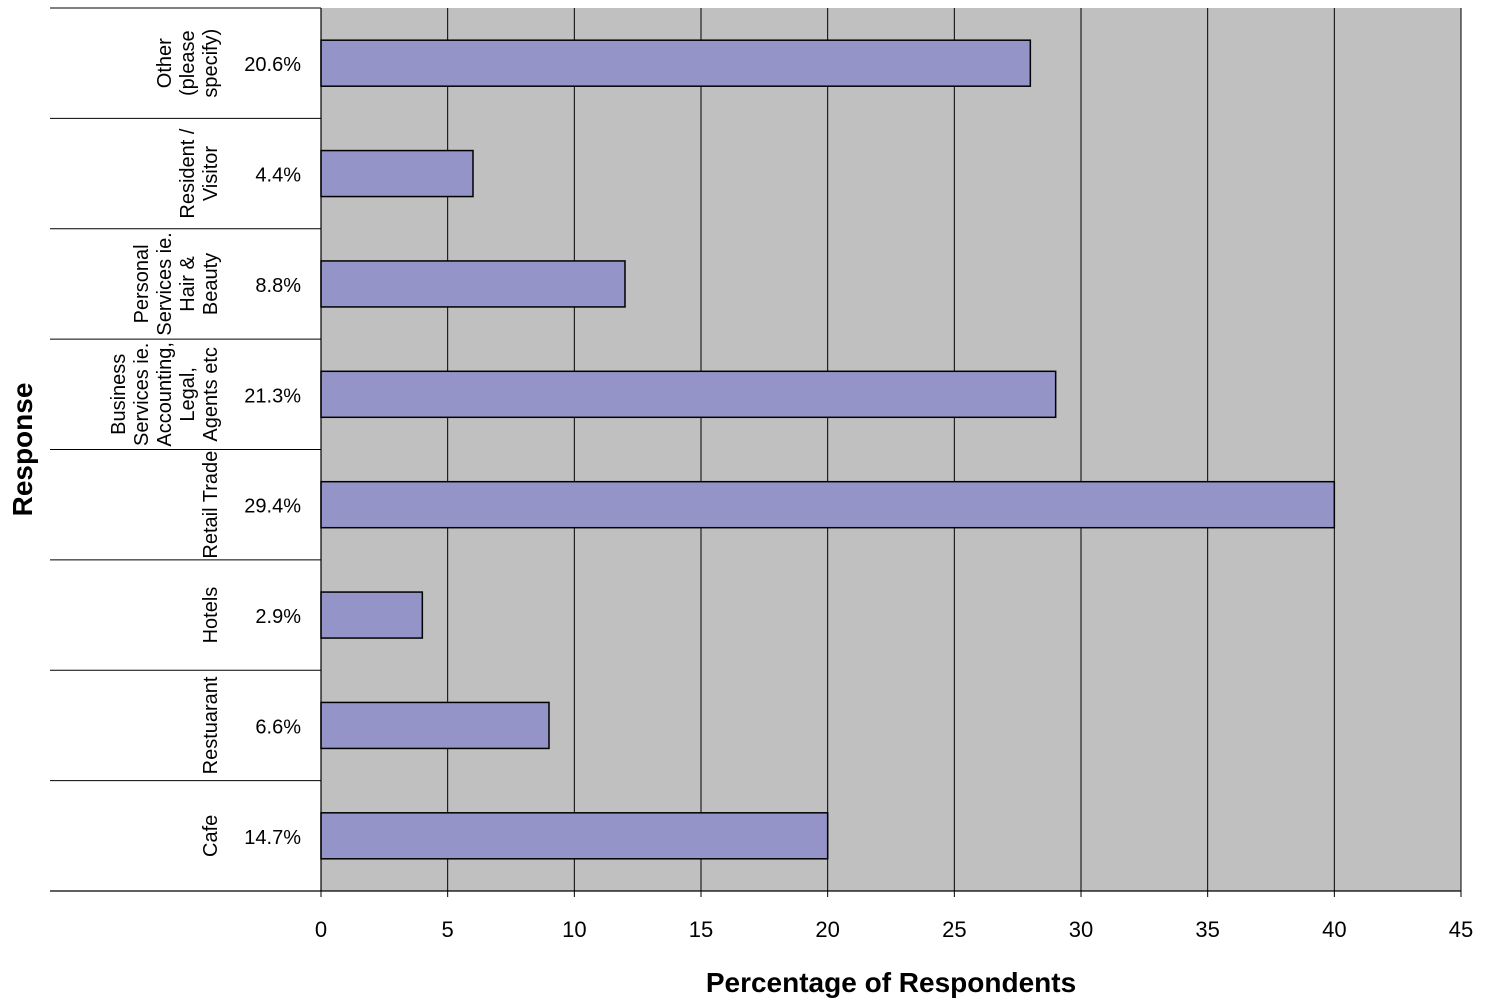  What do you see at coordinates (211, 63) in the screenshot?
I see `category-name-line: specify)` at bounding box center [211, 63].